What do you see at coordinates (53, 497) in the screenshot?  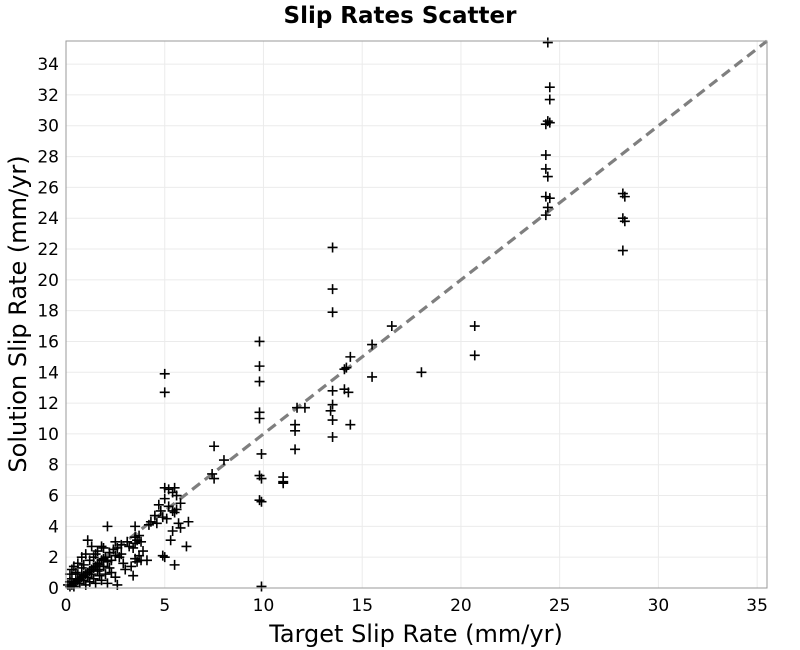 I see `y-tick-label: 6` at bounding box center [53, 497].